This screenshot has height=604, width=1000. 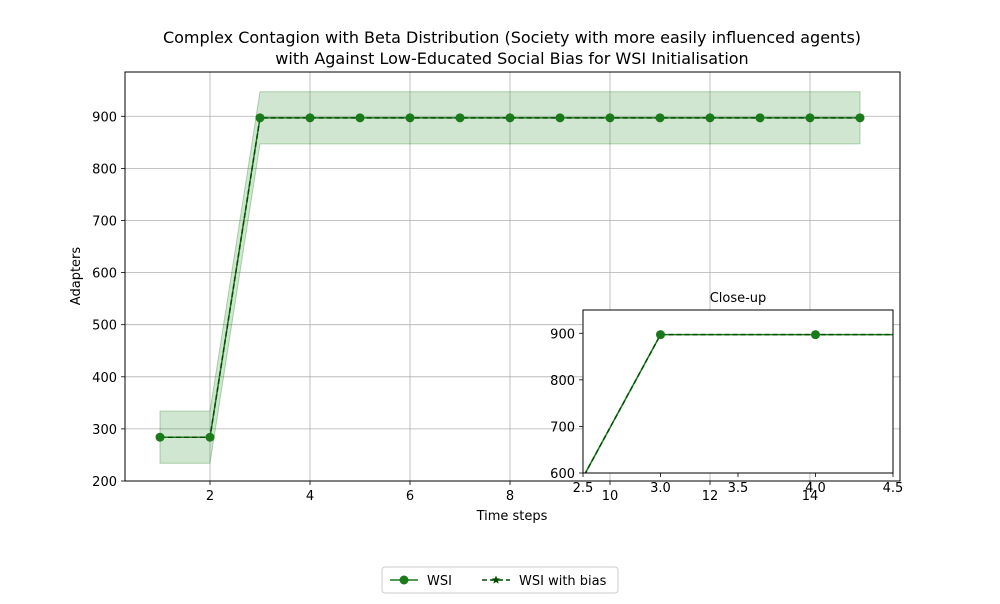 What do you see at coordinates (310, 496) in the screenshot?
I see `x-tick-label: 4` at bounding box center [310, 496].